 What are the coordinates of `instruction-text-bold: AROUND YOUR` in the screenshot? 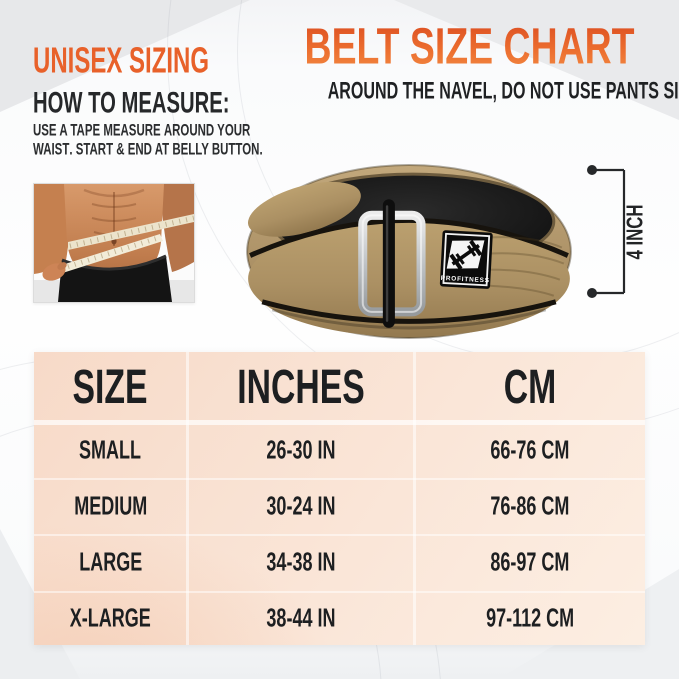 It's located at (207, 131).